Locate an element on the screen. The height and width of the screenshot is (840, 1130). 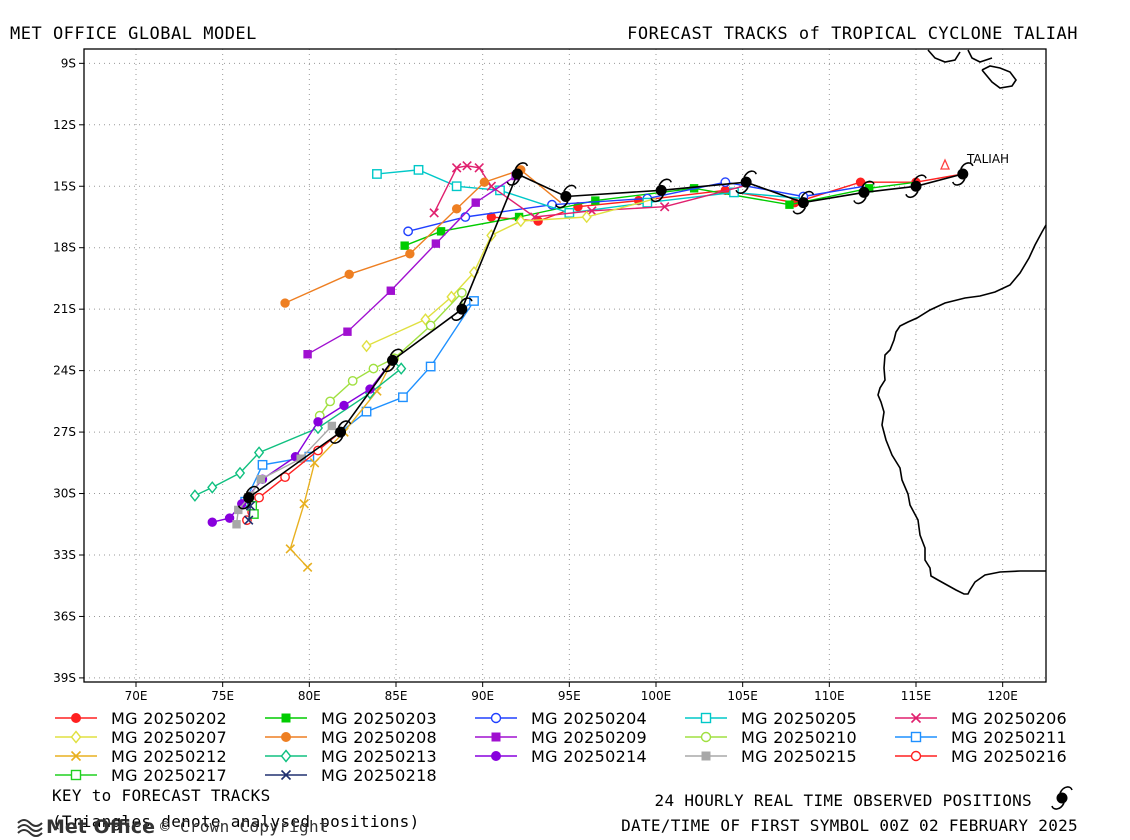
logo-text: Met Office is located at coordinates (100, 827).